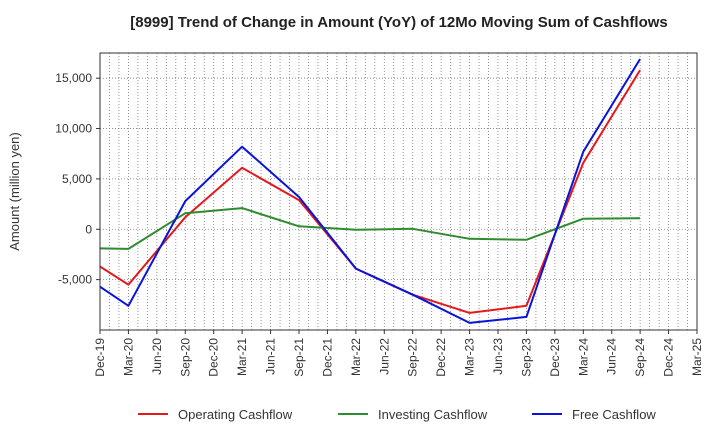 This screenshot has height=440, width=720. I want to click on x-tick-label: Mar-21, so click(242, 357).